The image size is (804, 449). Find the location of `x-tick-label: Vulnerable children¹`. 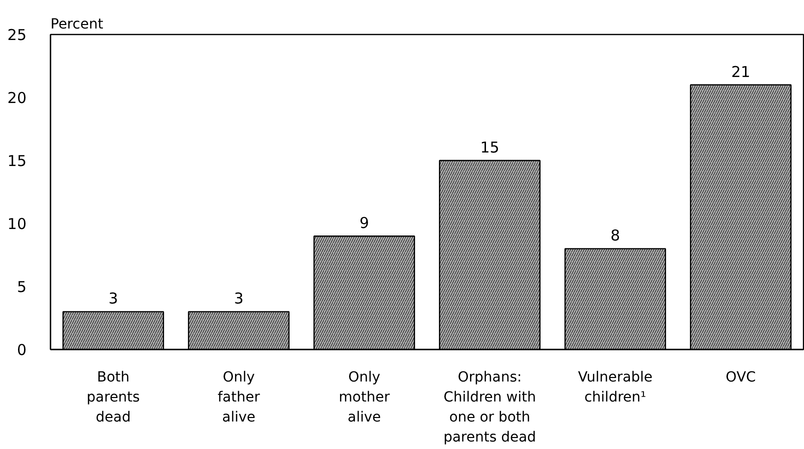

x-tick-label: Vulnerable children¹ is located at coordinates (615, 388).